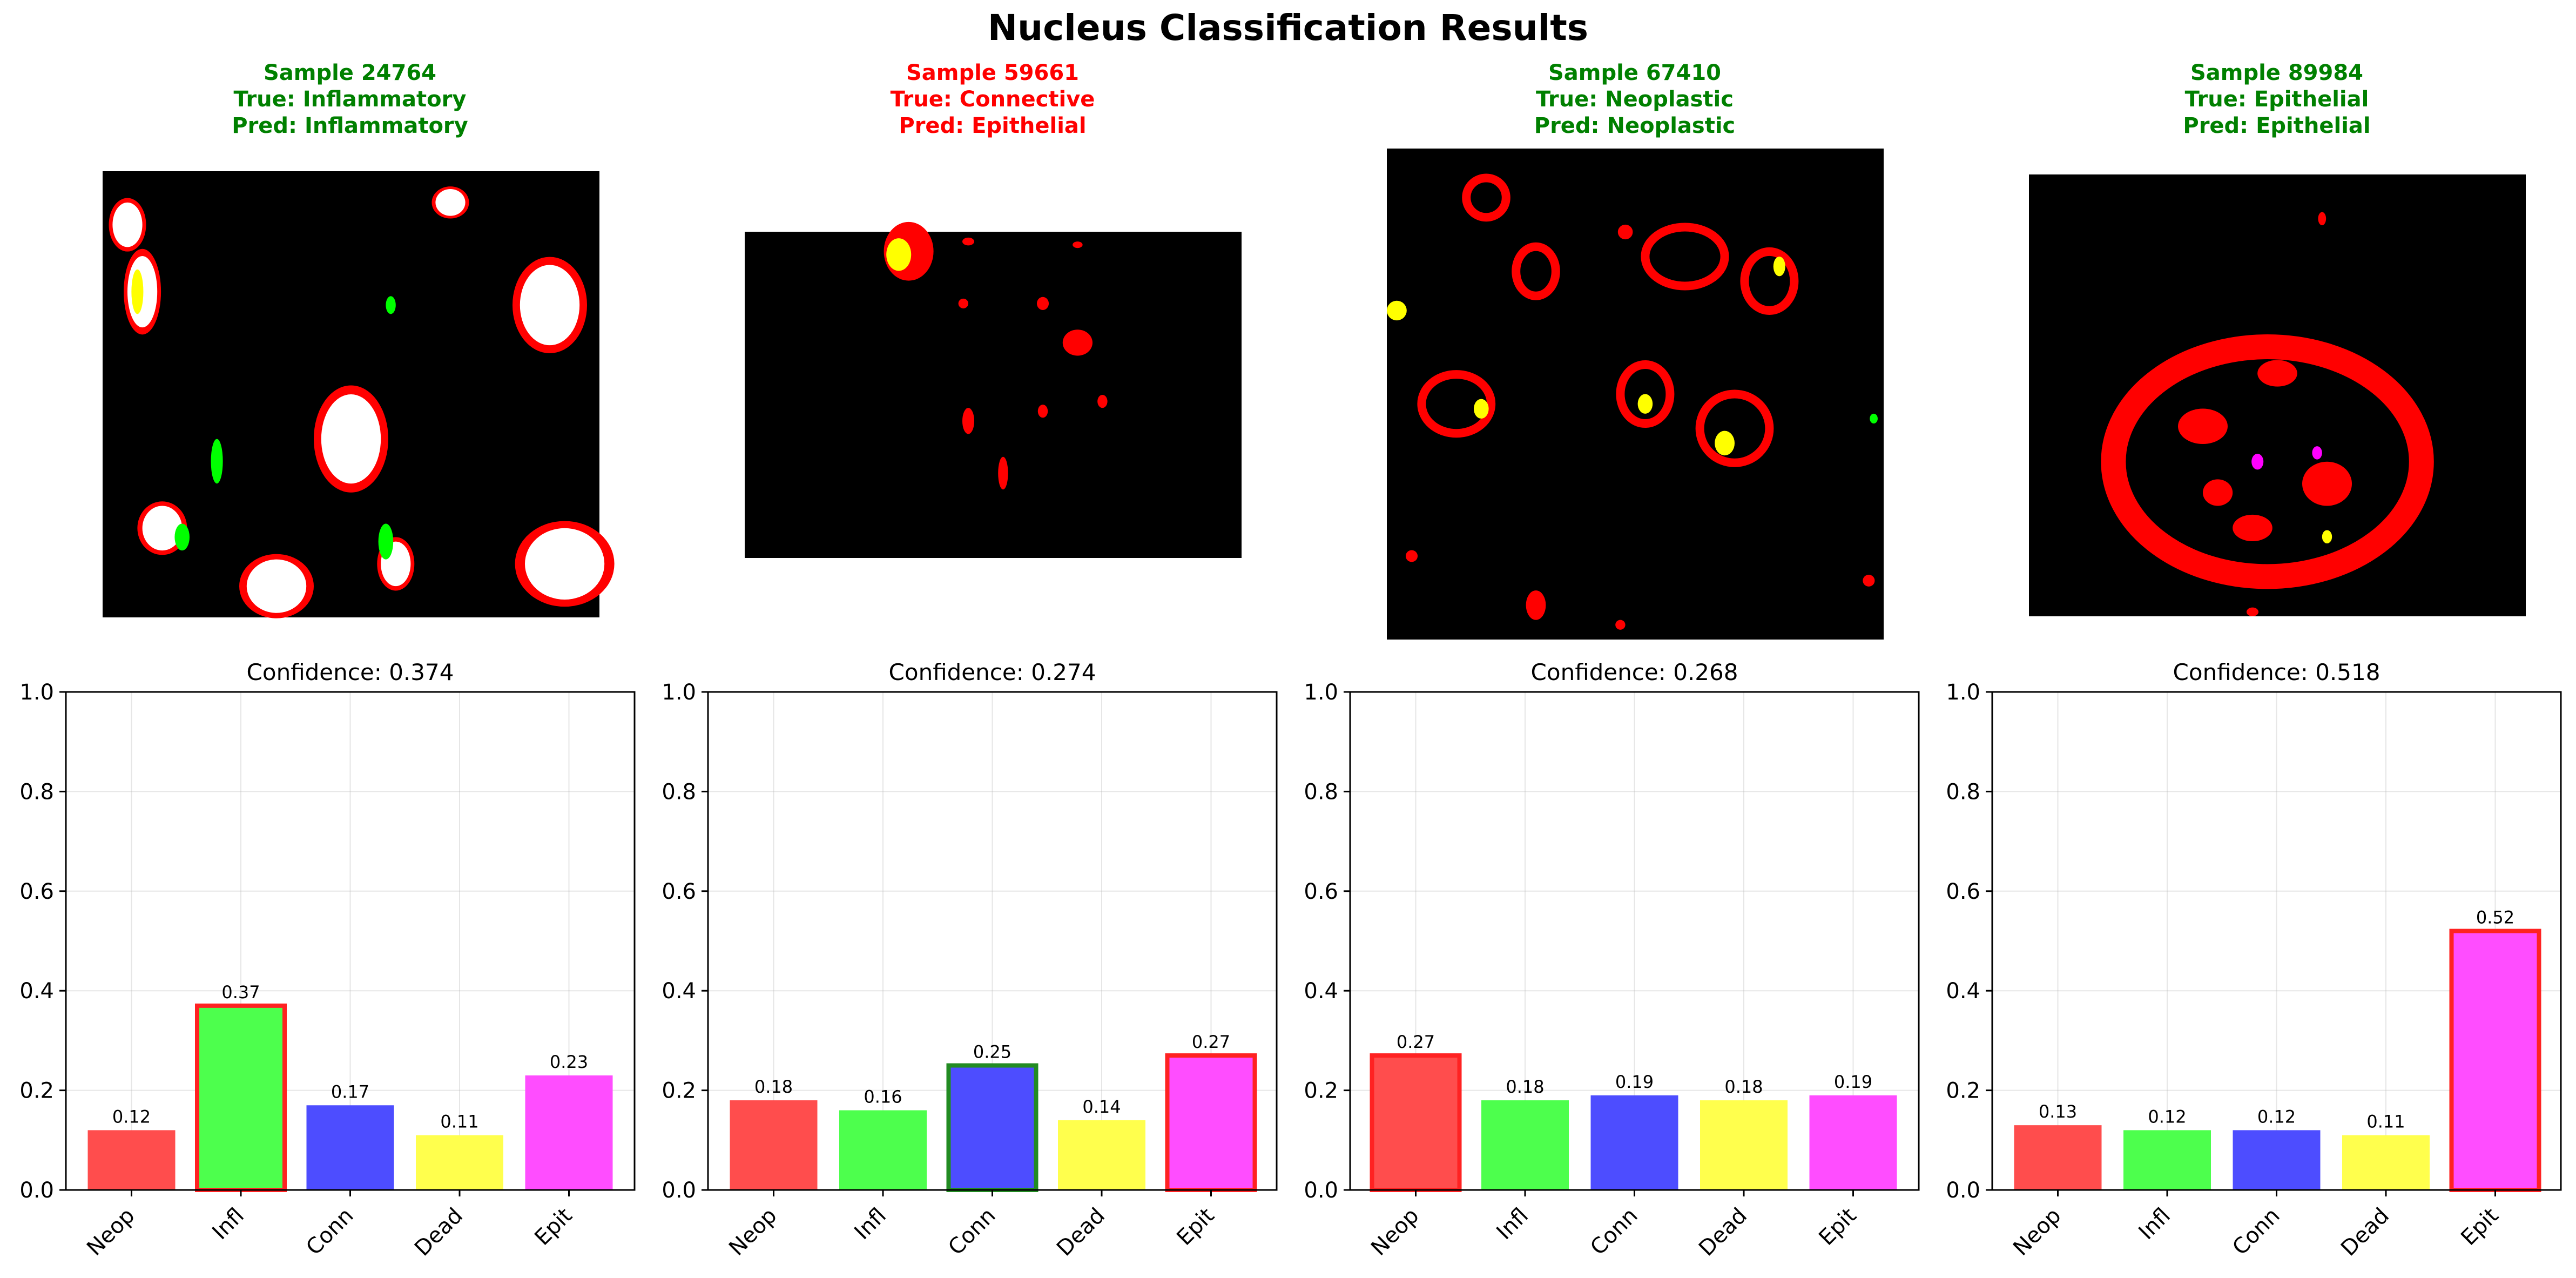 This screenshot has height=1278, width=2576. I want to click on sample-id: Sample 59661, so click(992, 72).